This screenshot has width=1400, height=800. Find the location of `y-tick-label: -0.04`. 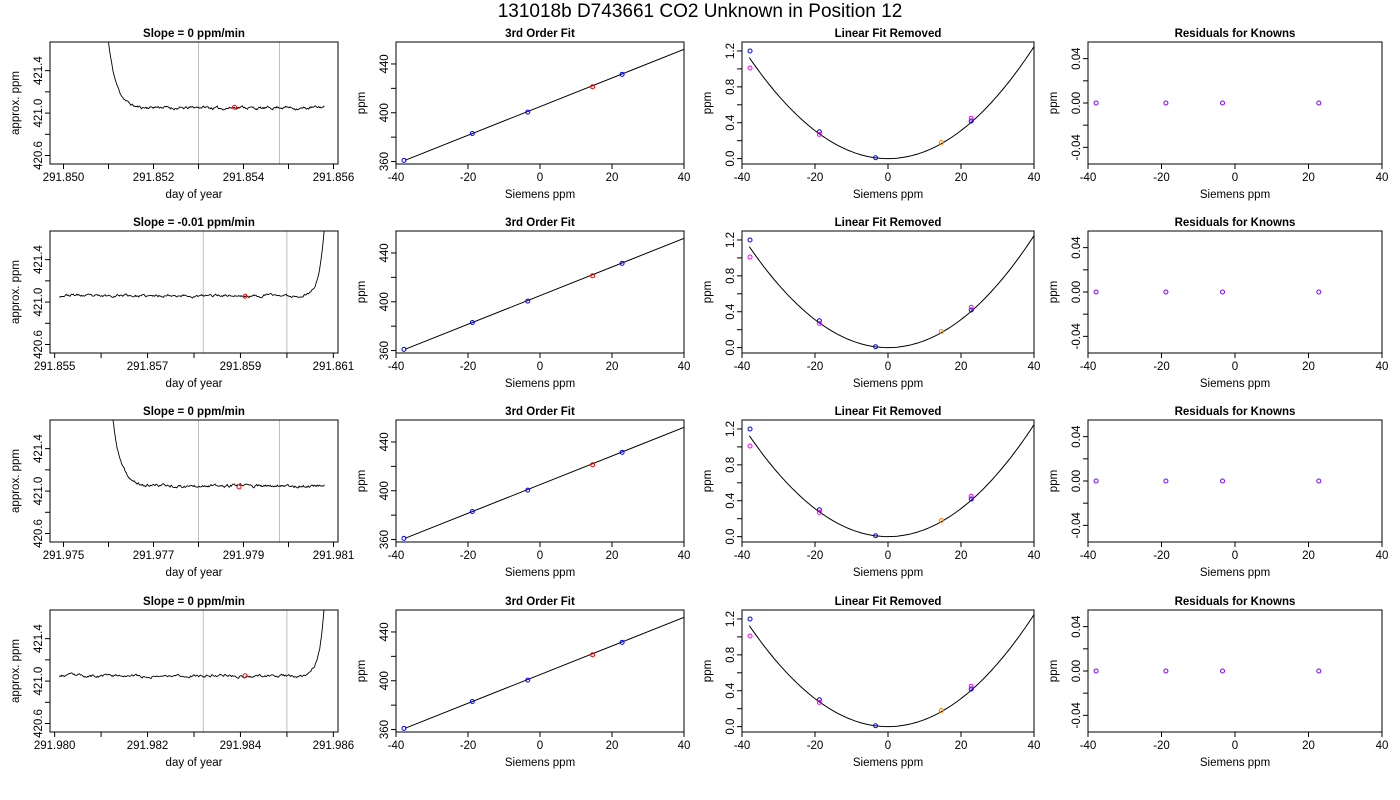

y-tick-label: -0.04 is located at coordinates (1077, 525).